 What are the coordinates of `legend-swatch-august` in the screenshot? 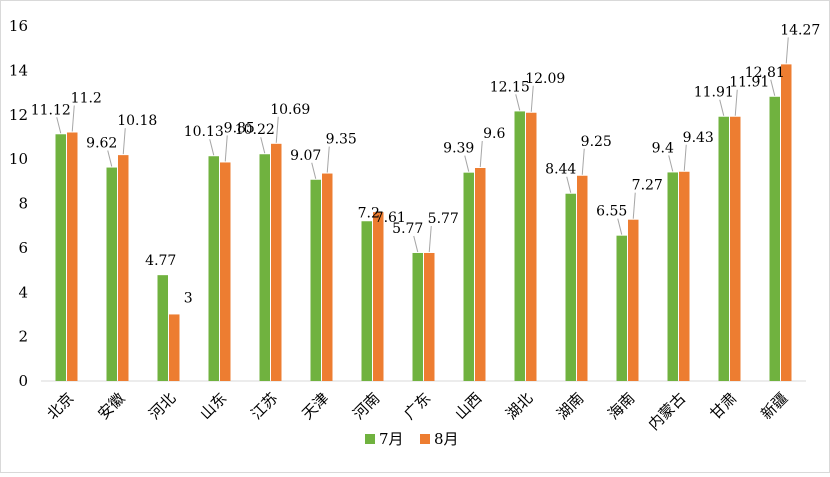 It's located at (425, 439).